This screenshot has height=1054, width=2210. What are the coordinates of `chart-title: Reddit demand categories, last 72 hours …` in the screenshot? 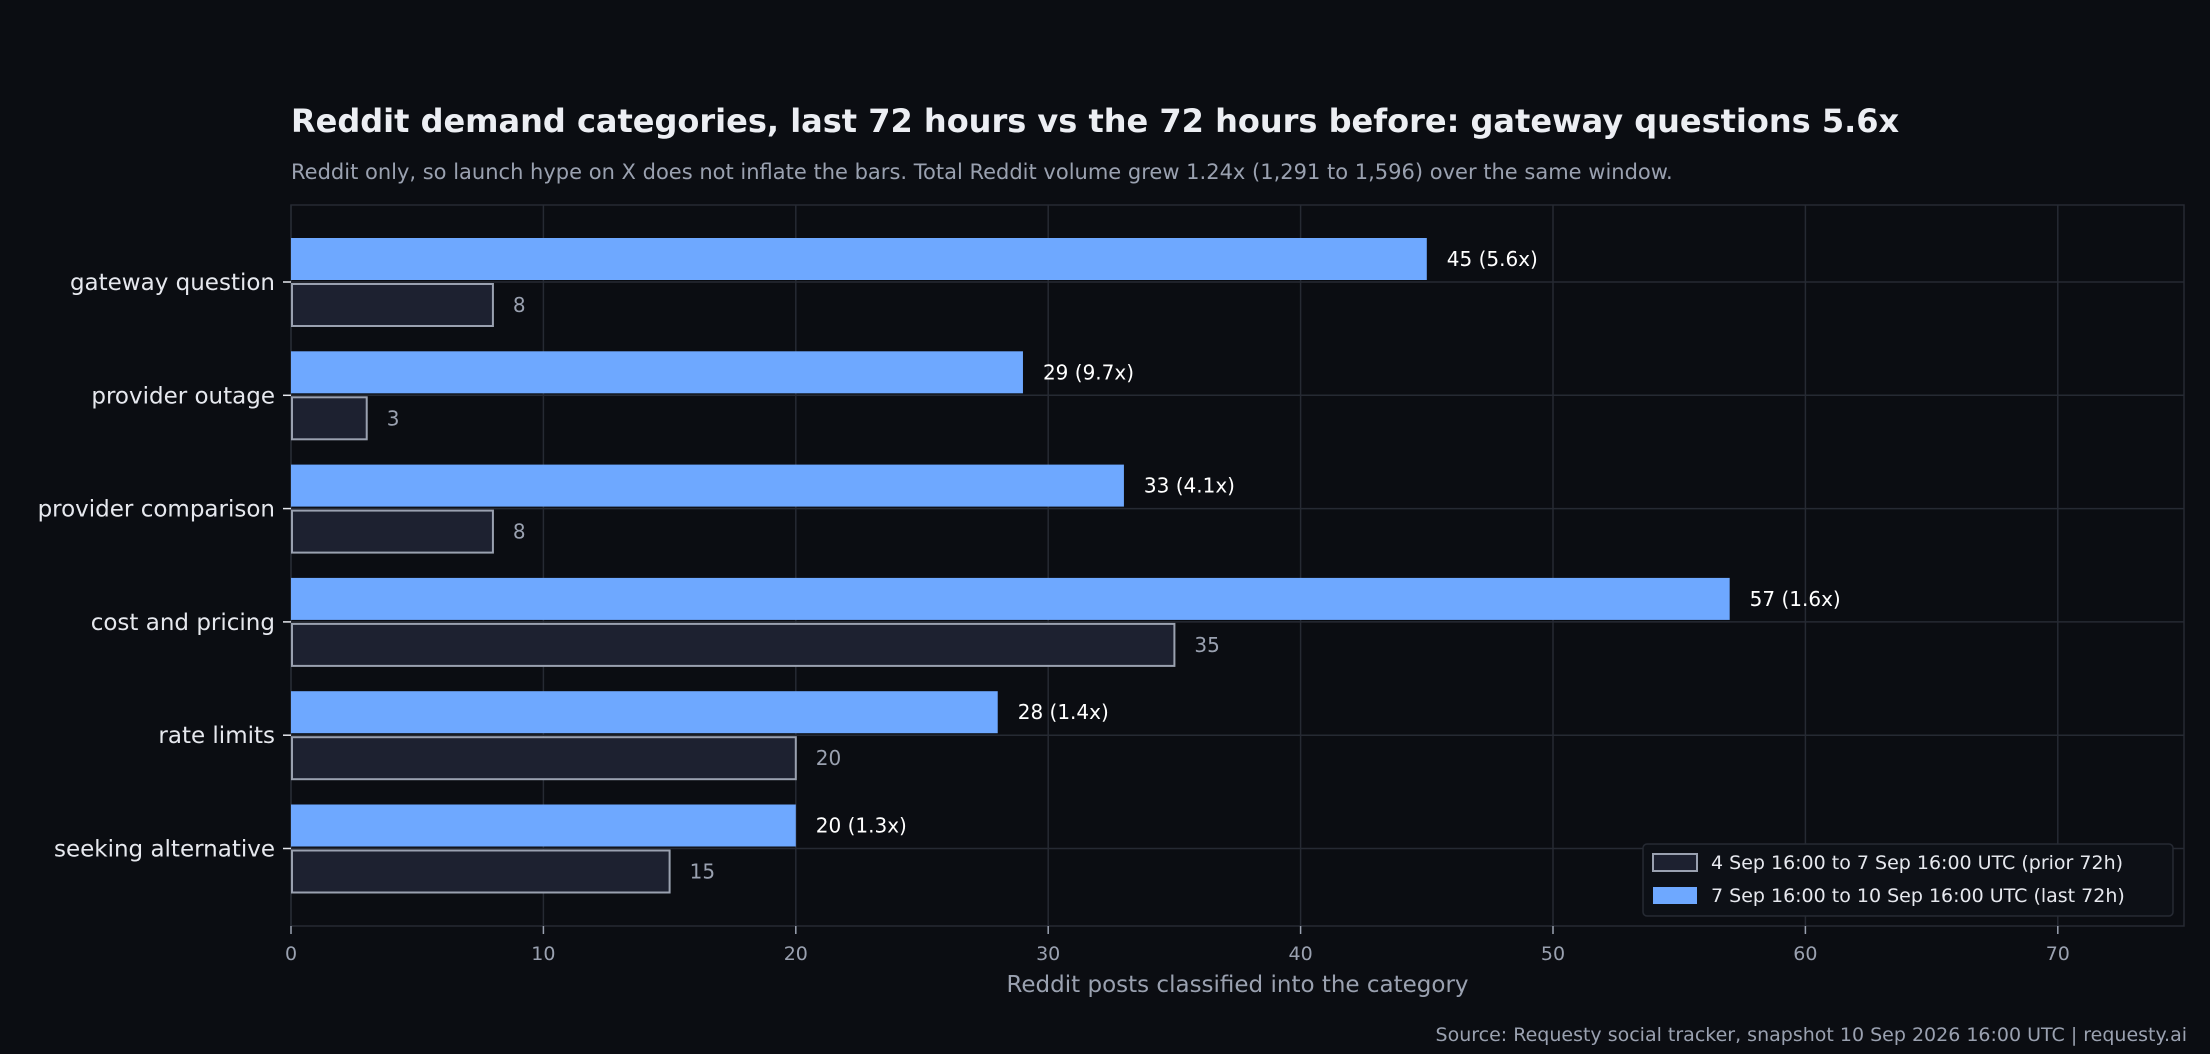 It's located at (1095, 121).